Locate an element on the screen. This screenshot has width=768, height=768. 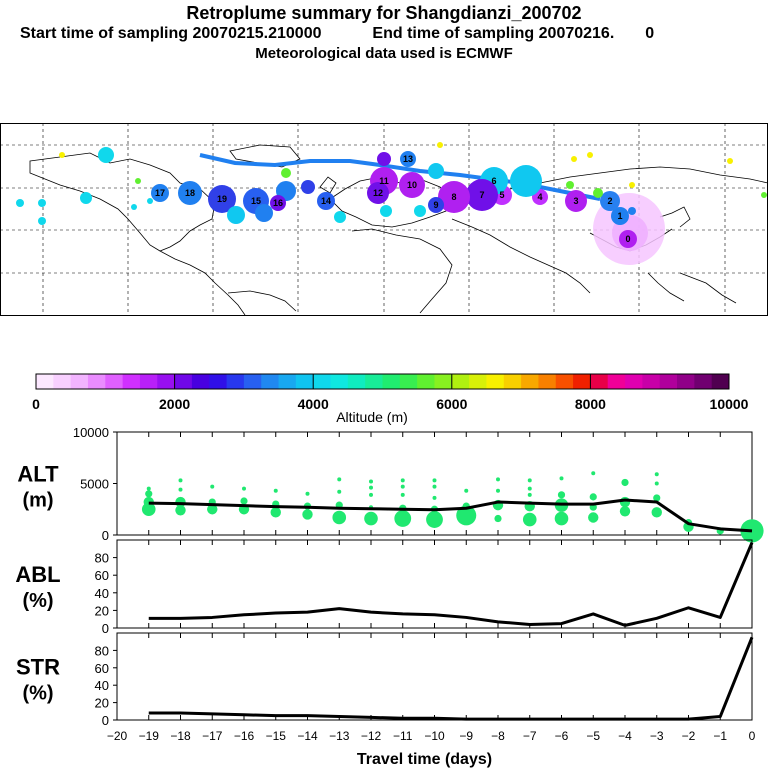
cluster-label-5: 5 is located at coordinates (501, 195).